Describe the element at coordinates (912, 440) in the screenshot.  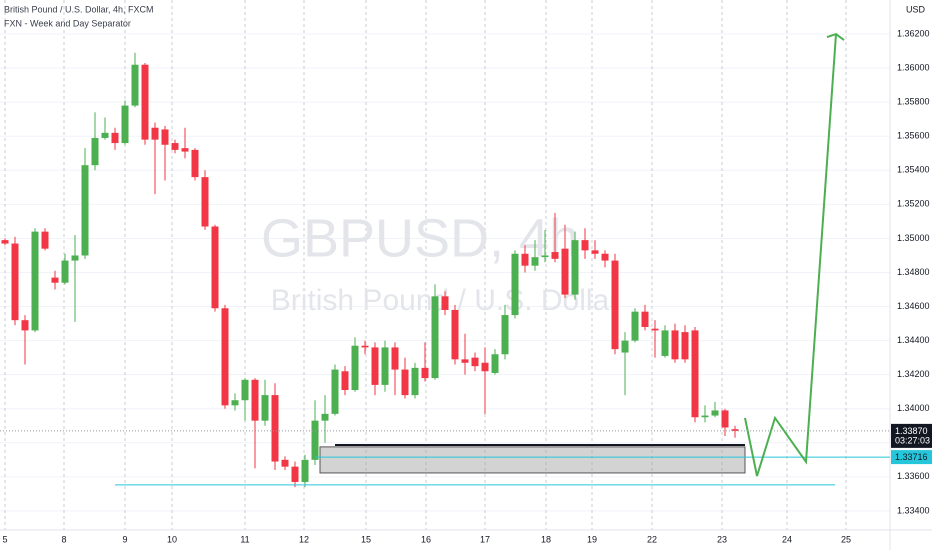
I see `countdown: 03:27:03` at that location.